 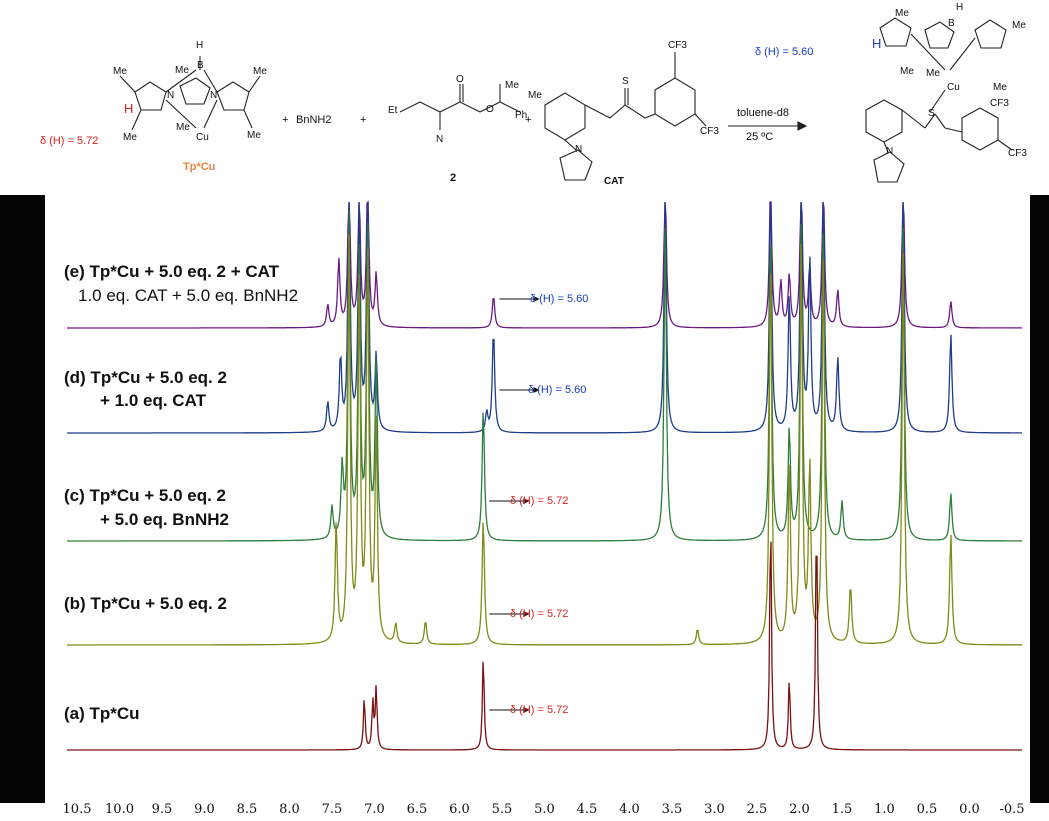 I want to click on pyrazole-ring-right, so click(x=233, y=96).